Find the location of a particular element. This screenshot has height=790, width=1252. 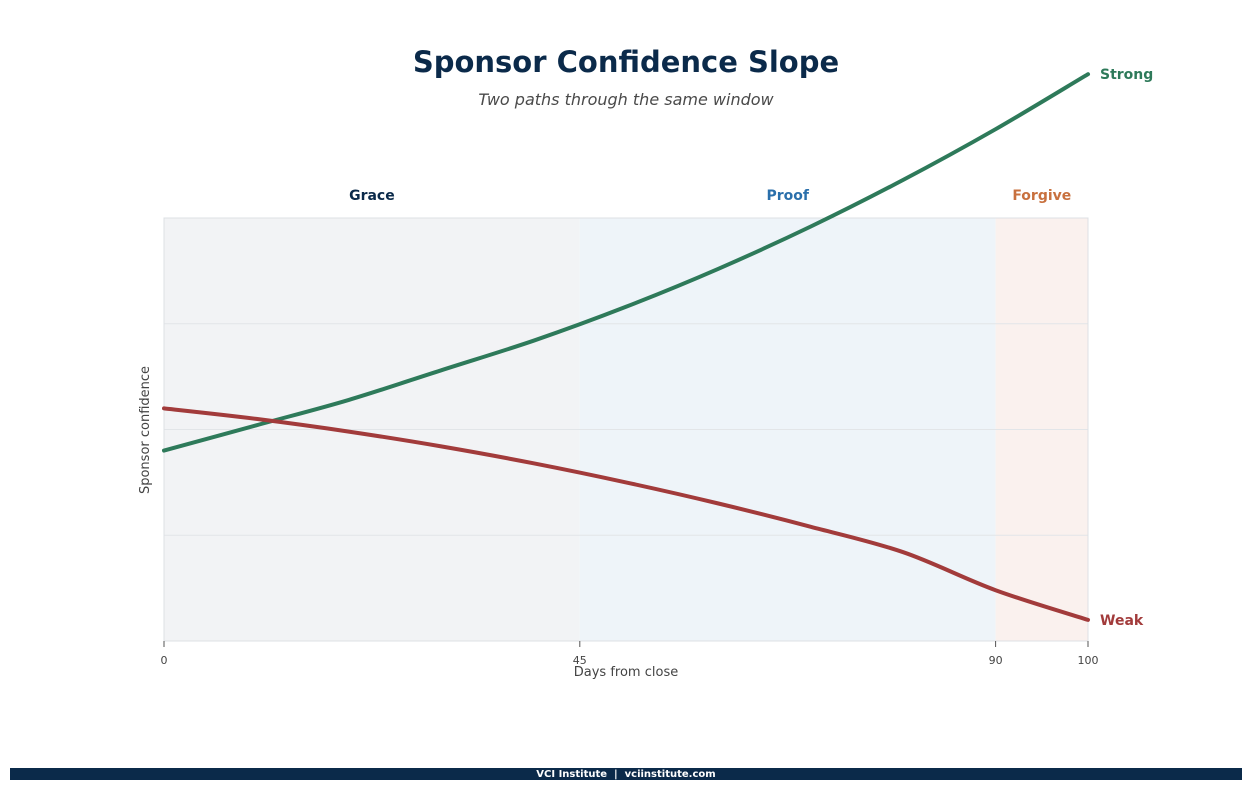

x-tick-label: 45 is located at coordinates (580, 660).